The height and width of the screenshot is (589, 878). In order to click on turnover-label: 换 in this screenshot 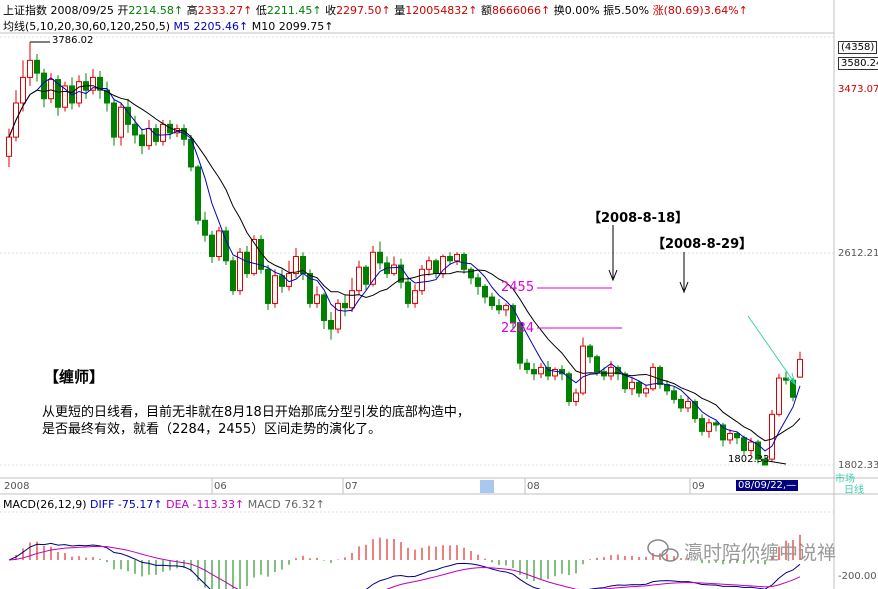, I will do `click(559, 10)`.